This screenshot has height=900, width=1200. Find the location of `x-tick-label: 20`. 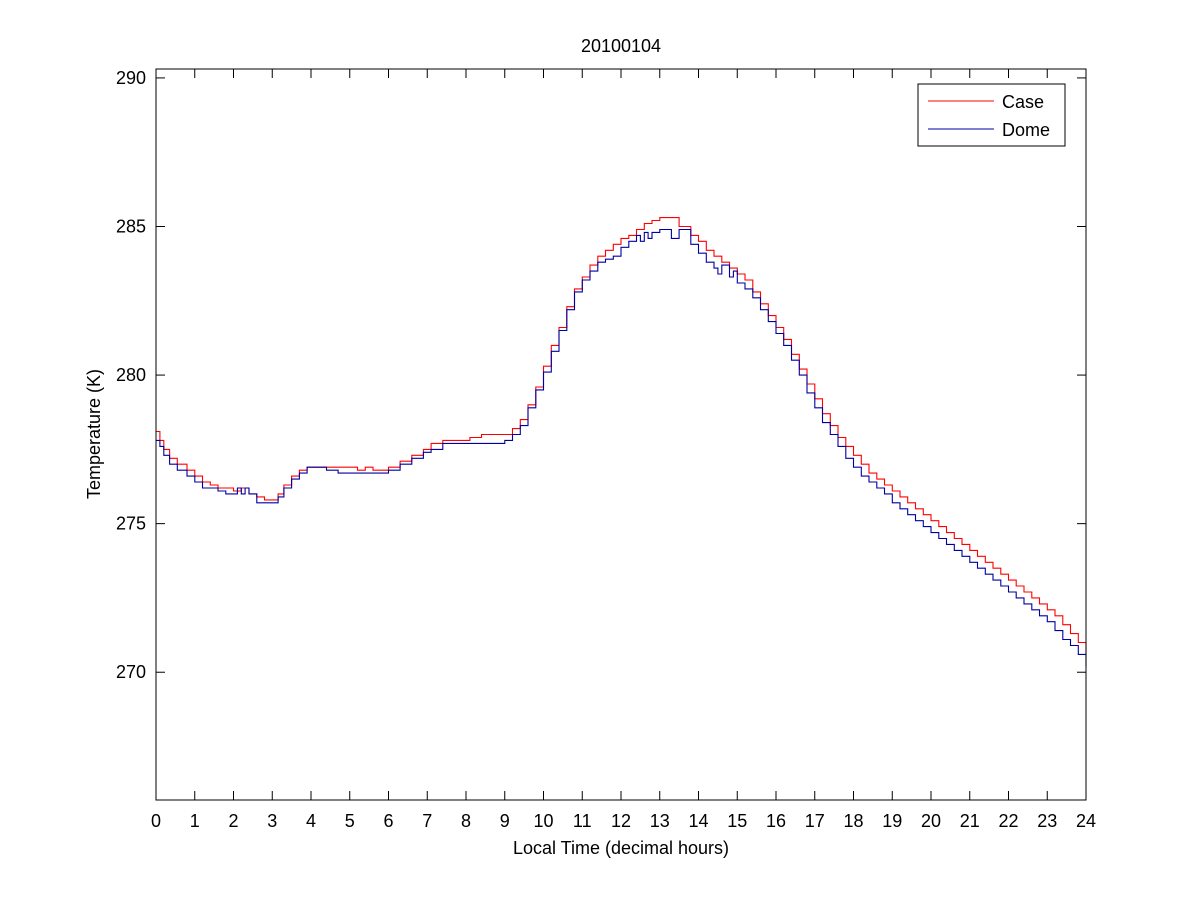

x-tick-label: 20 is located at coordinates (931, 821).